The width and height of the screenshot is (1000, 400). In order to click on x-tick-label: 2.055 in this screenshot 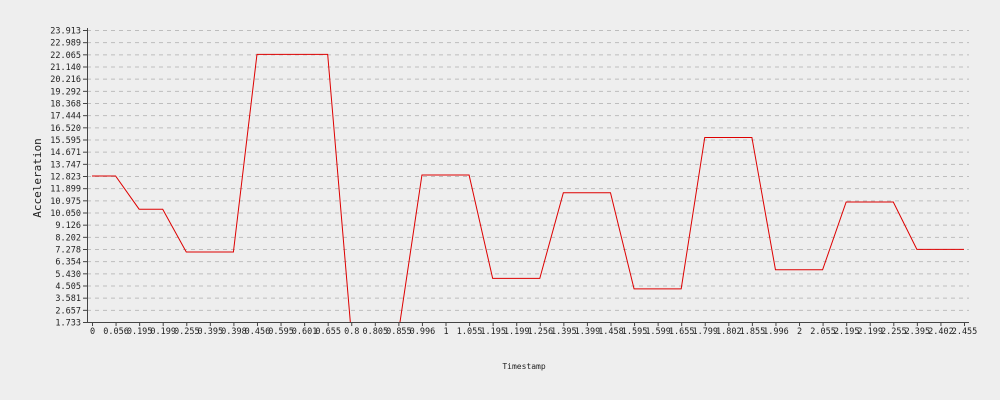, I will do `click(823, 332)`.